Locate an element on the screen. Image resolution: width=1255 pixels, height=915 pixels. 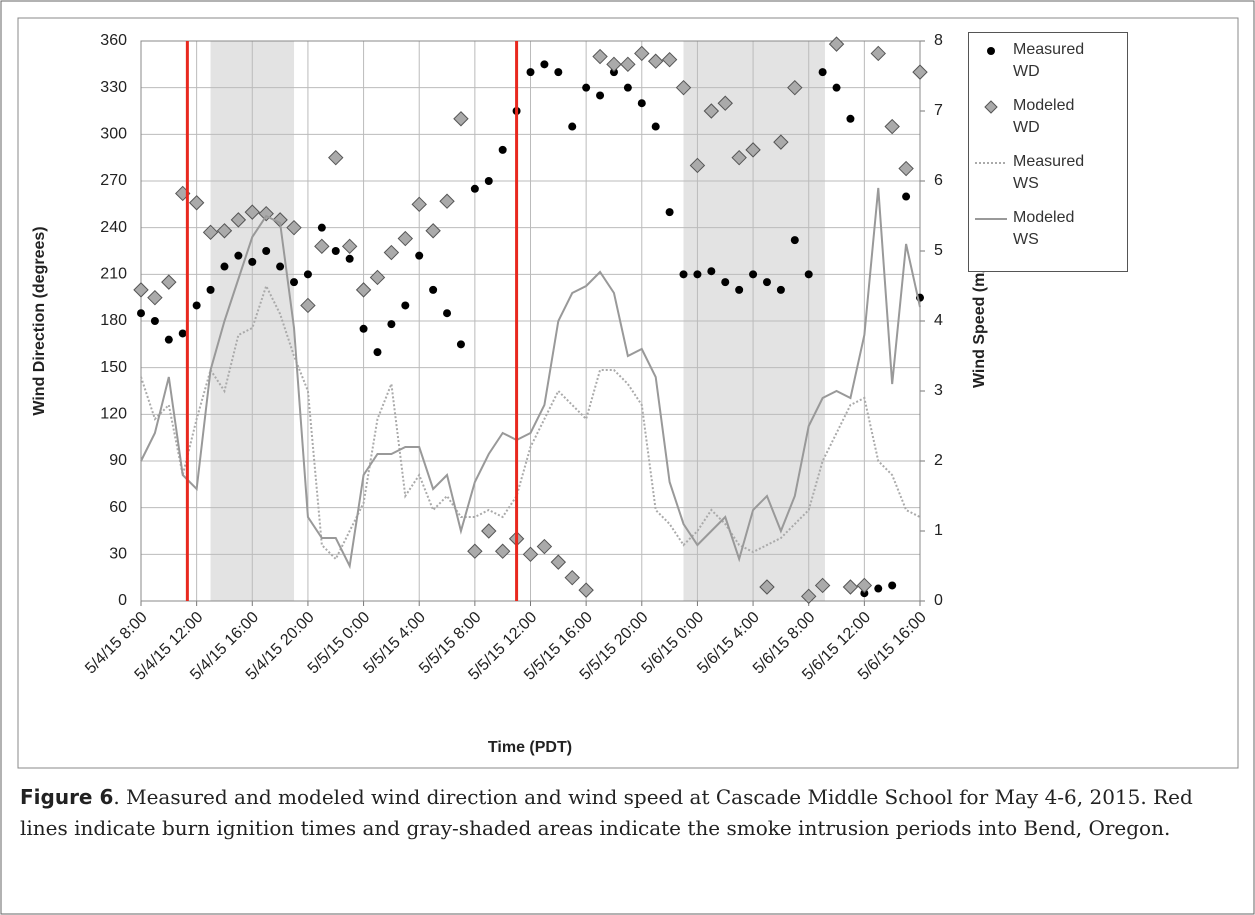
y-tick-label: 120 is located at coordinates (113, 414).